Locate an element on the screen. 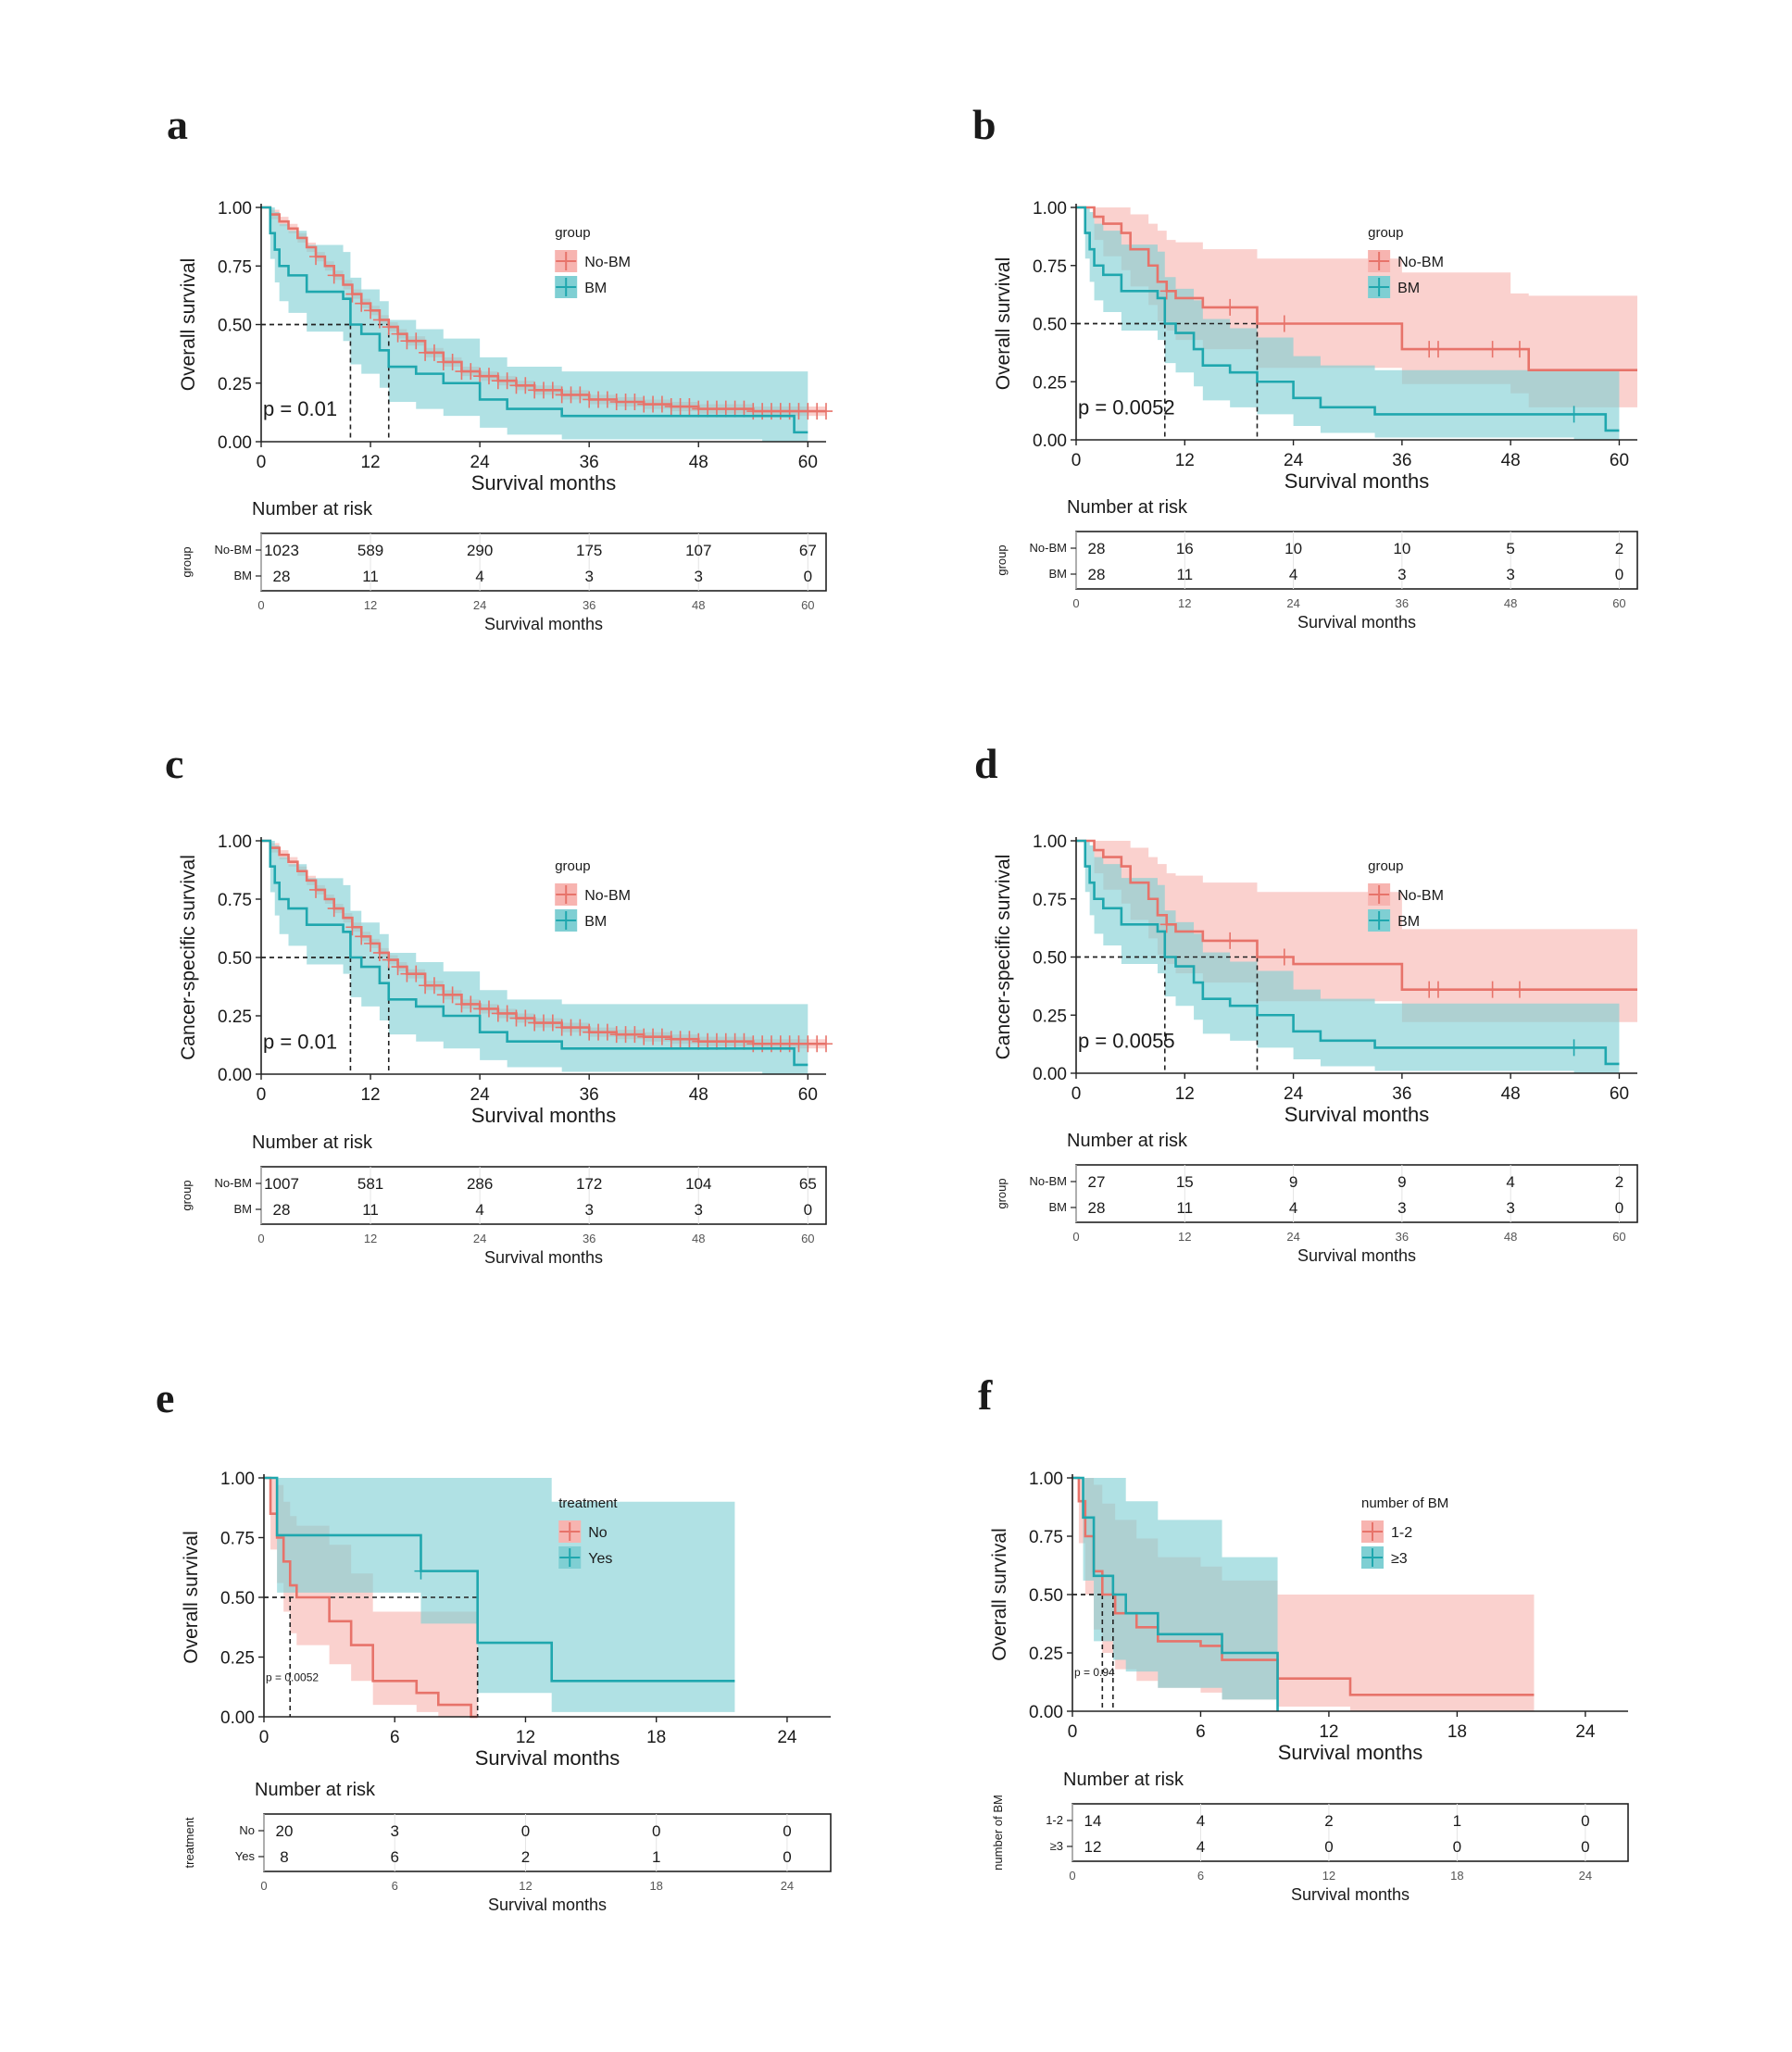 This screenshot has height=2052, width=1792. ci-band-No-BM is located at coordinates (1356, 307).